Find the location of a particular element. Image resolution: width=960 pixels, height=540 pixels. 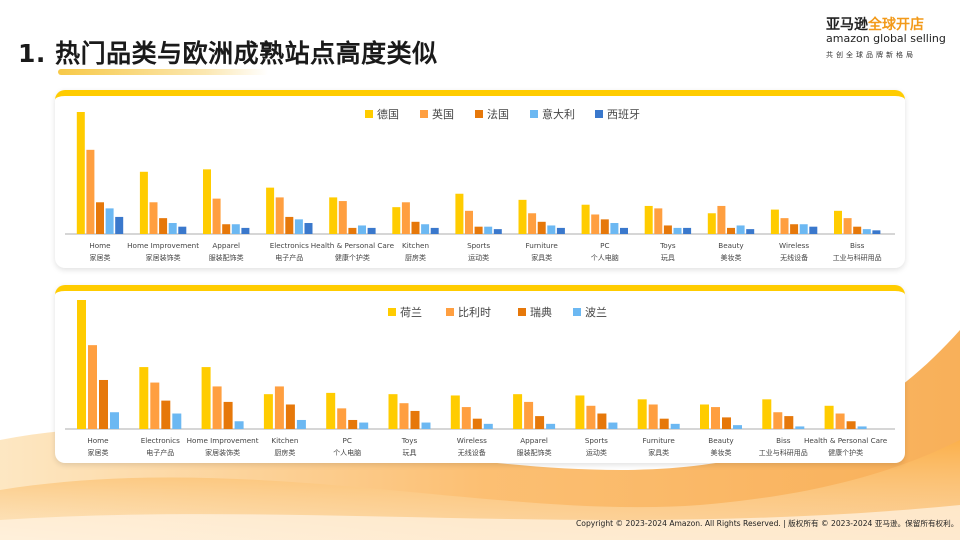

x-tick-label-en: Home is located at coordinates (100, 245).